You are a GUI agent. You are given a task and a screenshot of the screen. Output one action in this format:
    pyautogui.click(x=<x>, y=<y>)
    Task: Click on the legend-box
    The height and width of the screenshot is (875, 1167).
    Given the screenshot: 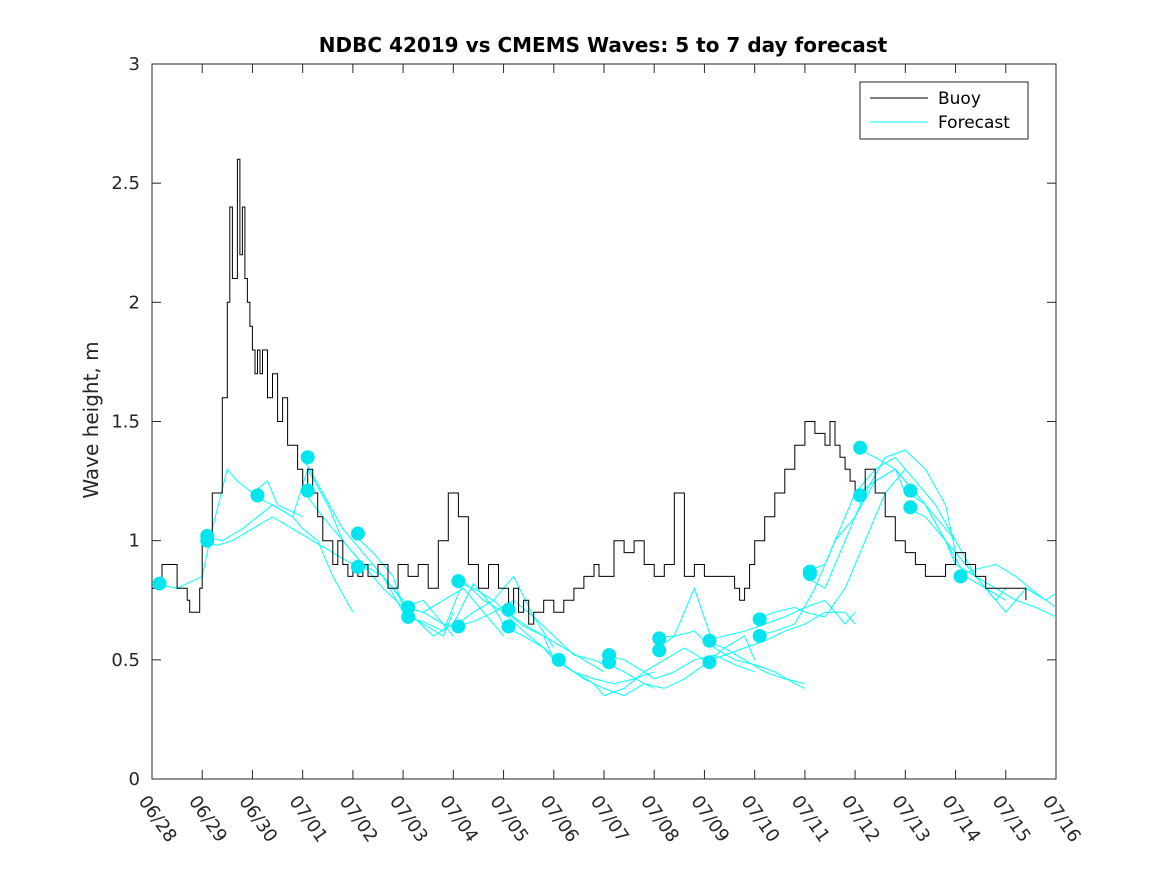 What is the action you would take?
    pyautogui.click(x=944, y=110)
    